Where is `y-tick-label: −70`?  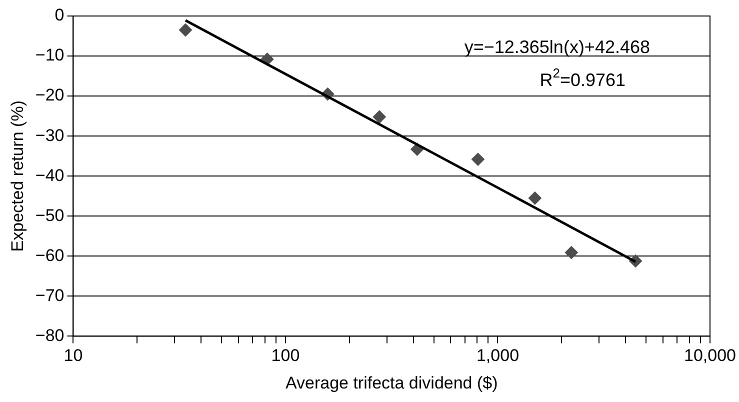
y-tick-label: −70 is located at coordinates (49, 295).